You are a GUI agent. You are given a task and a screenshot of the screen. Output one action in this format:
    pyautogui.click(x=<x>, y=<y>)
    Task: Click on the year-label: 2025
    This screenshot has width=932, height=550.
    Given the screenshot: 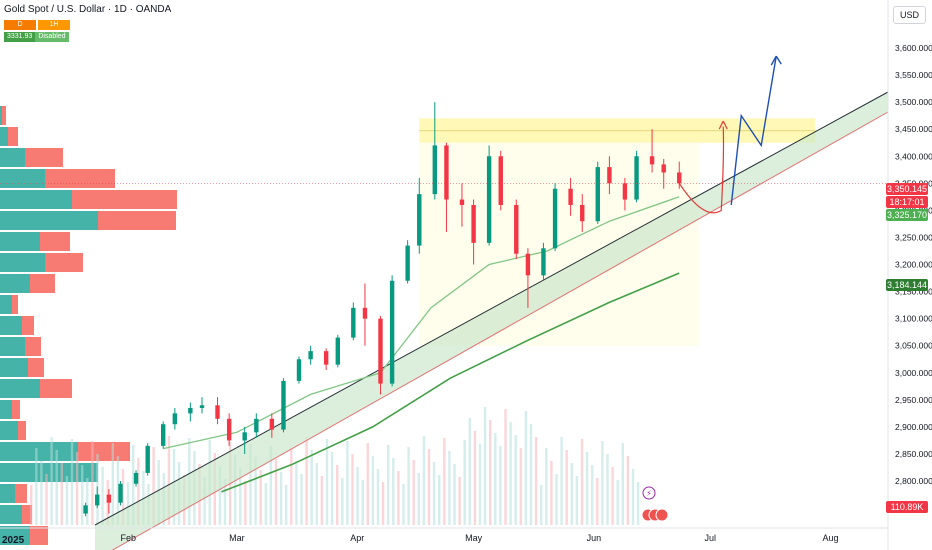 What is the action you would take?
    pyautogui.click(x=13, y=540)
    